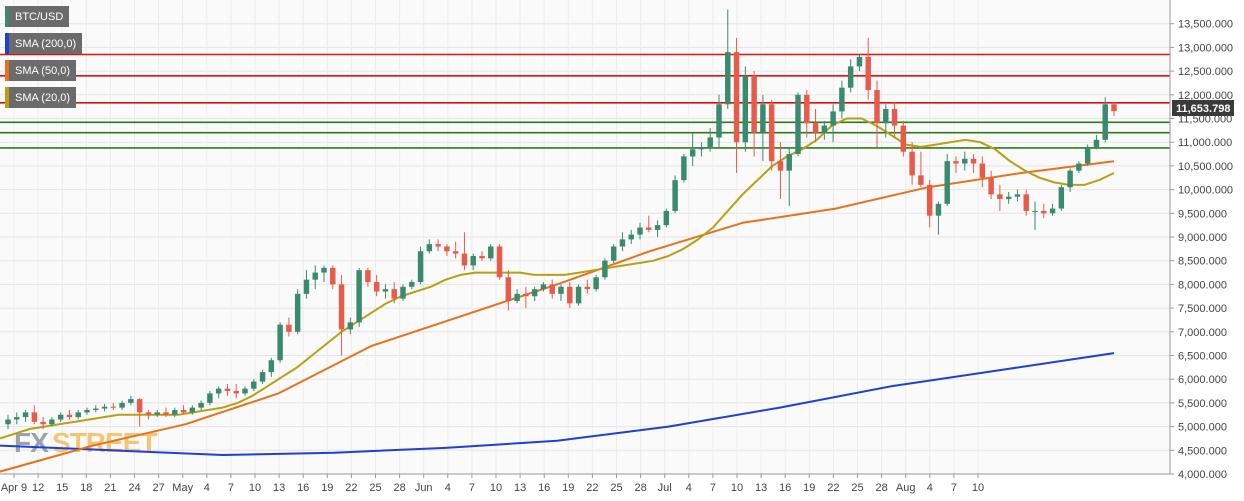  I want to click on y-tick-label: 6,500.000, so click(1202, 357).